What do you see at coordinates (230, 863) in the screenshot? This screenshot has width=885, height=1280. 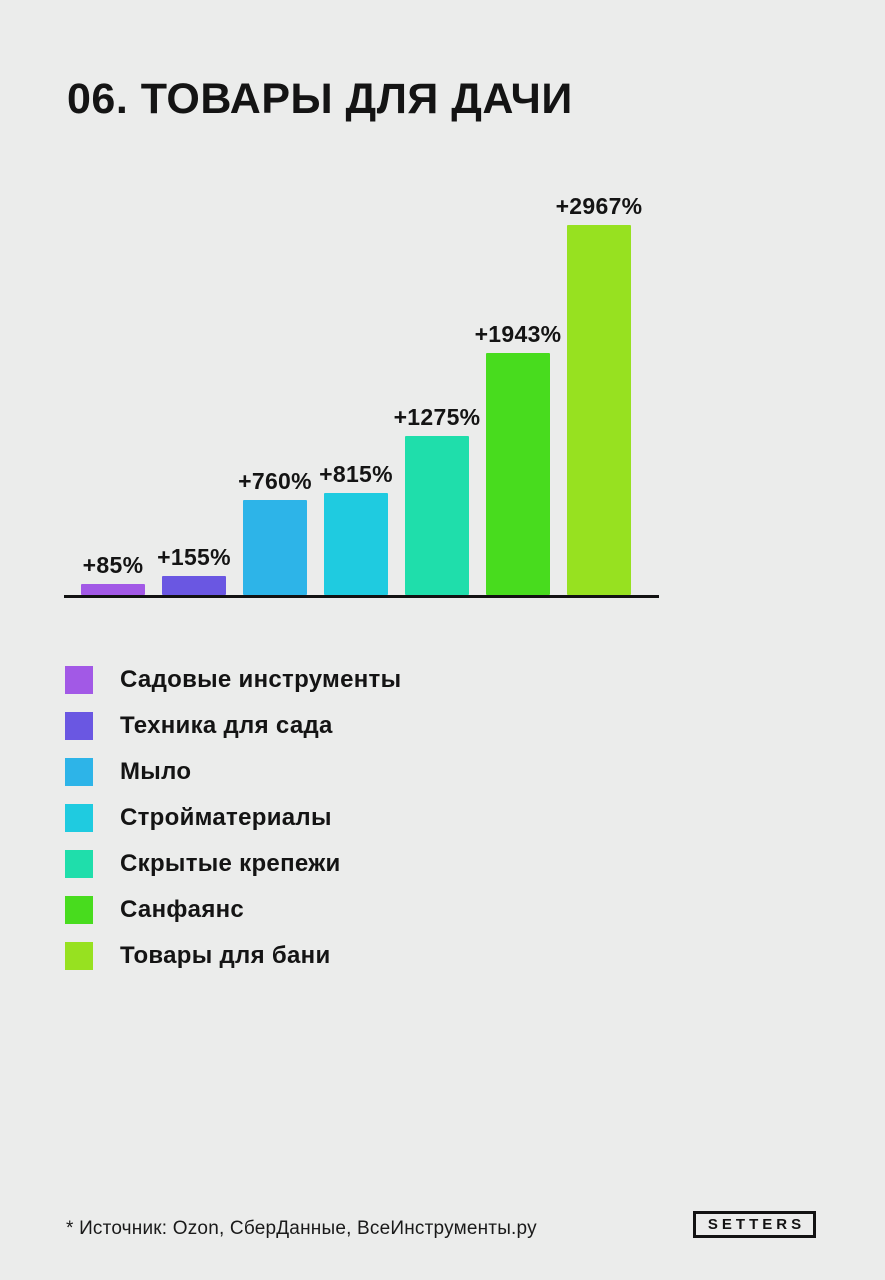 I see `legend-label: Скрытые крепежи` at bounding box center [230, 863].